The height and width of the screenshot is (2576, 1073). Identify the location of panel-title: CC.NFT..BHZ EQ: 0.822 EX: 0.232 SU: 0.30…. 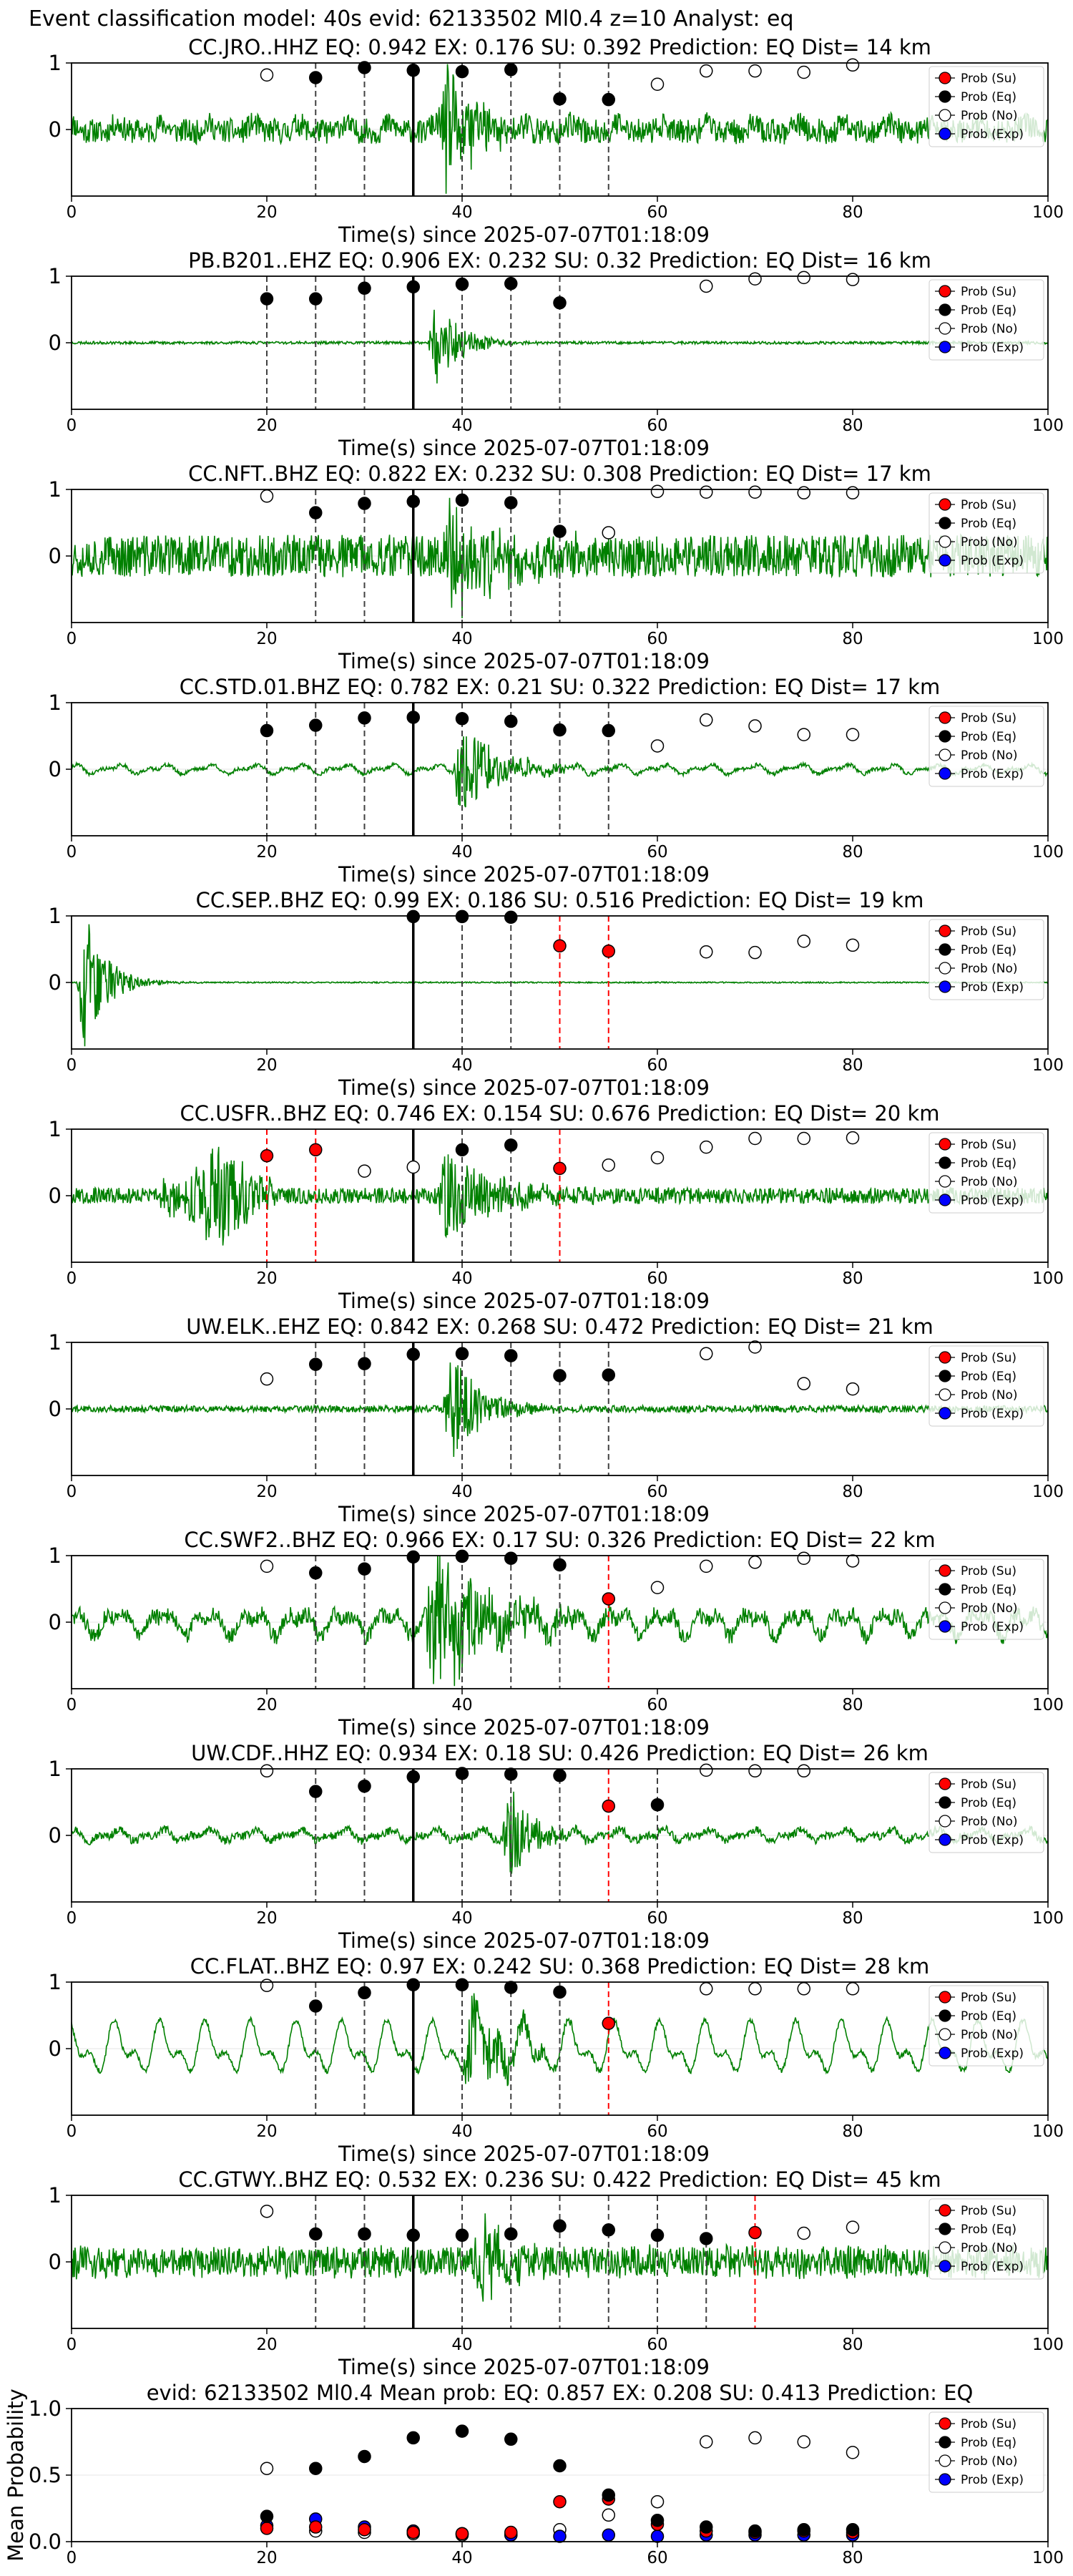
(559, 474).